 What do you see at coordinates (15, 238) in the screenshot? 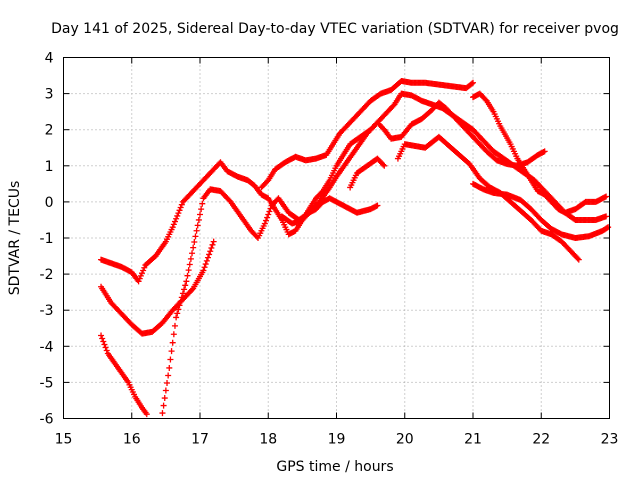
I see `y-axis-label: SDTVAR / TECUs` at bounding box center [15, 238].